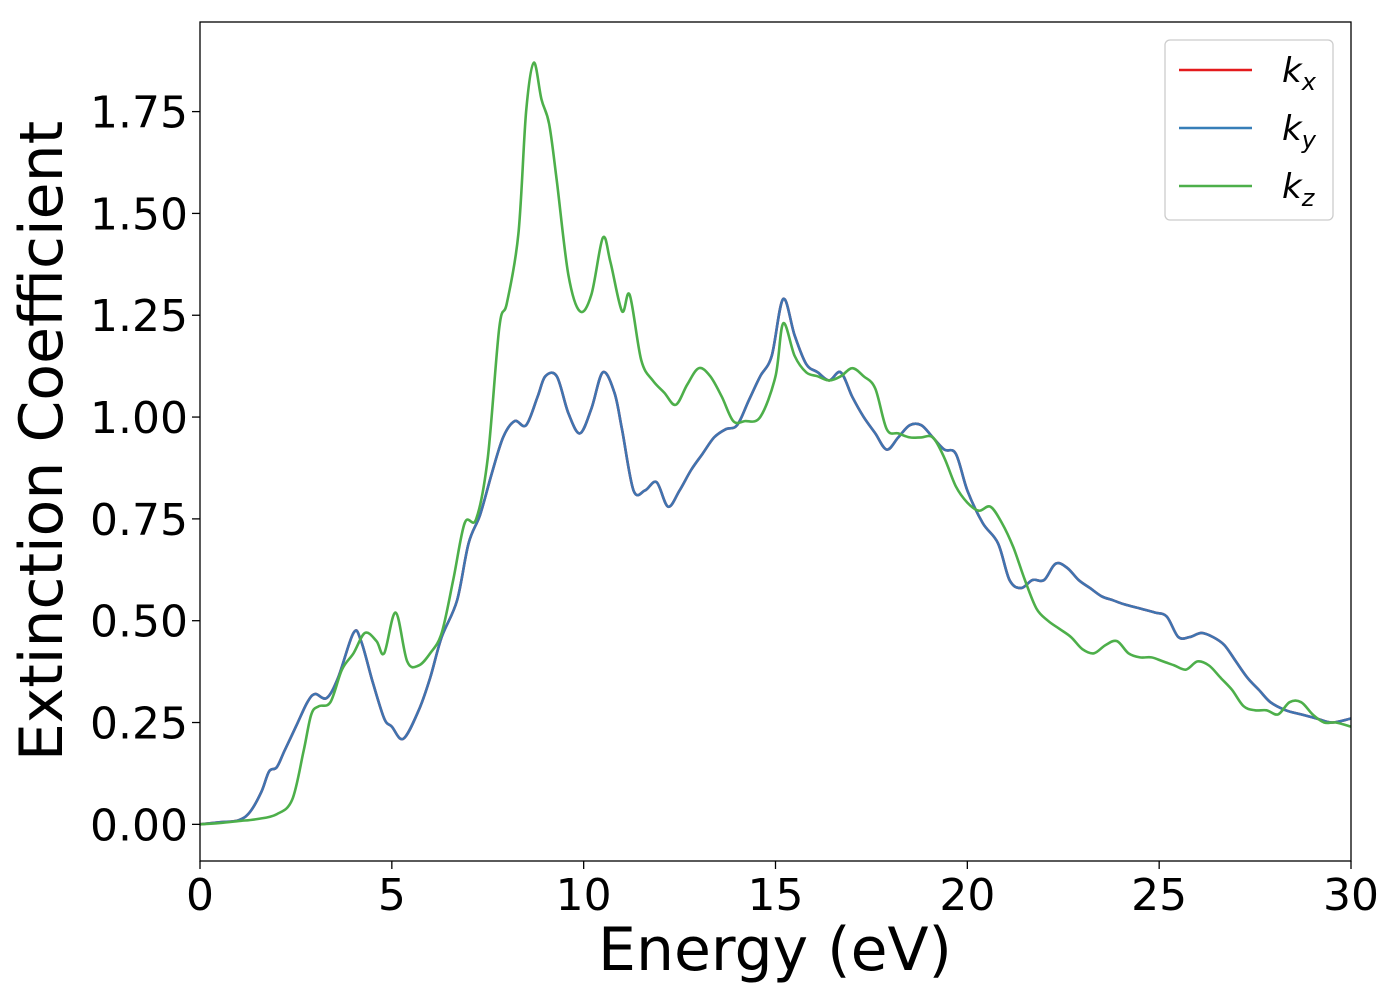 The width and height of the screenshot is (1400, 1000). Describe the element at coordinates (42, 441) in the screenshot. I see `y-axis-title: Extinction Coefficient` at that location.